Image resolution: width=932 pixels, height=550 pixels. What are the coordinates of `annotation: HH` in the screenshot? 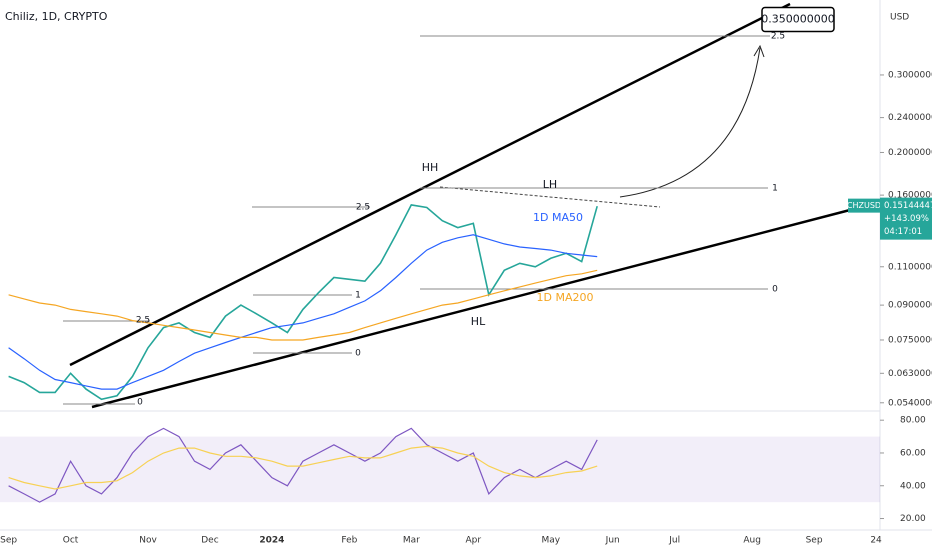 It's located at (430, 167).